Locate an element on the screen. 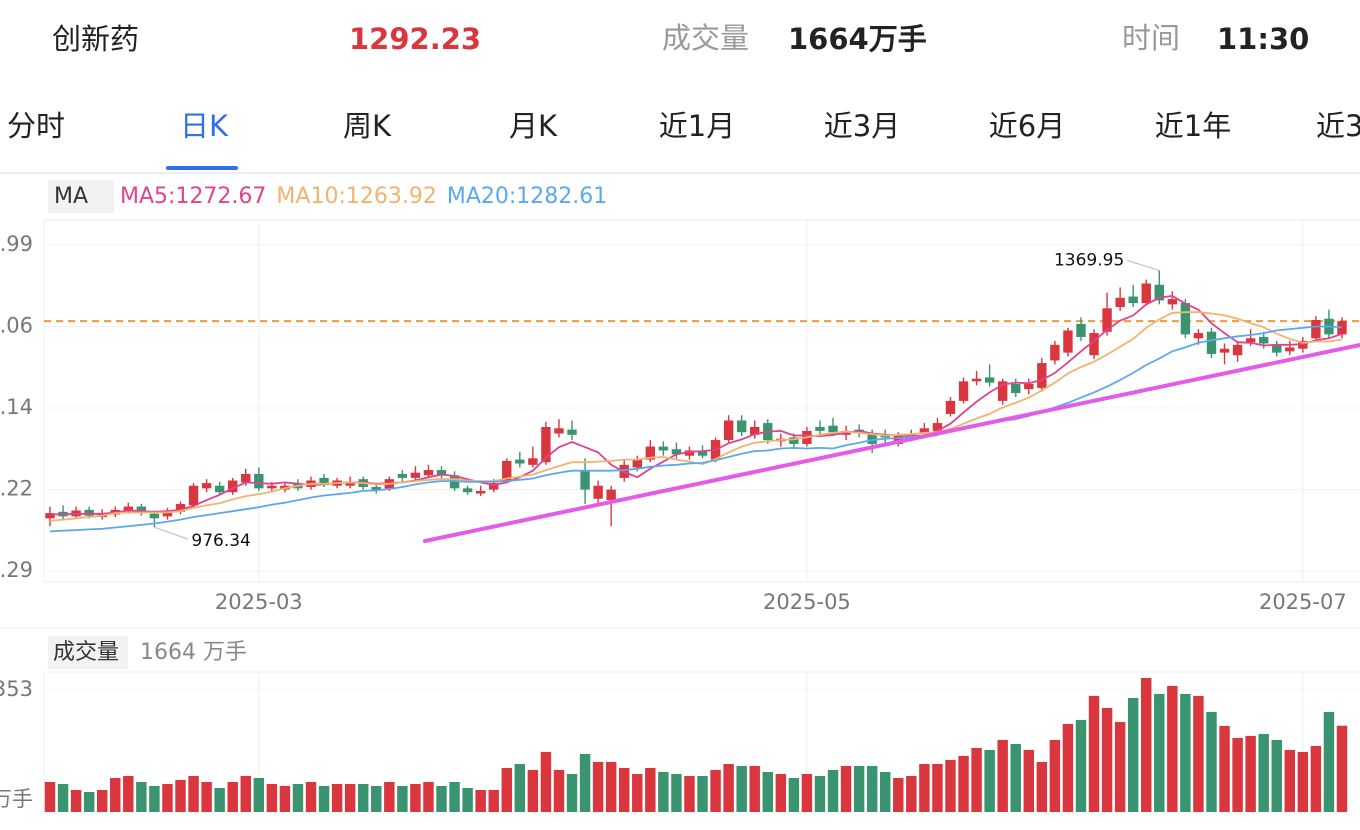 This screenshot has height=830, width=1360. tab-active: 日K is located at coordinates (204, 126).